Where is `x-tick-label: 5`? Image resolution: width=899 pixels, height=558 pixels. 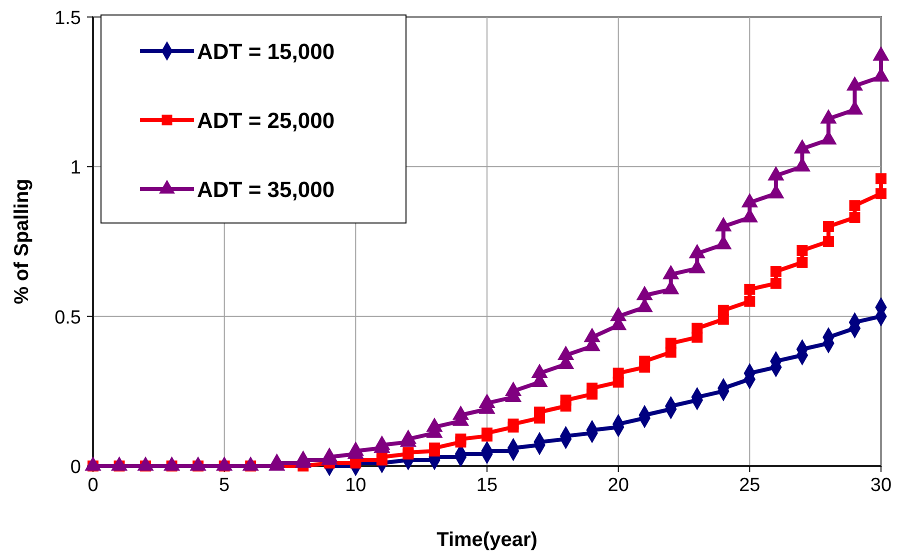
x-tick-label: 5 is located at coordinates (224, 485).